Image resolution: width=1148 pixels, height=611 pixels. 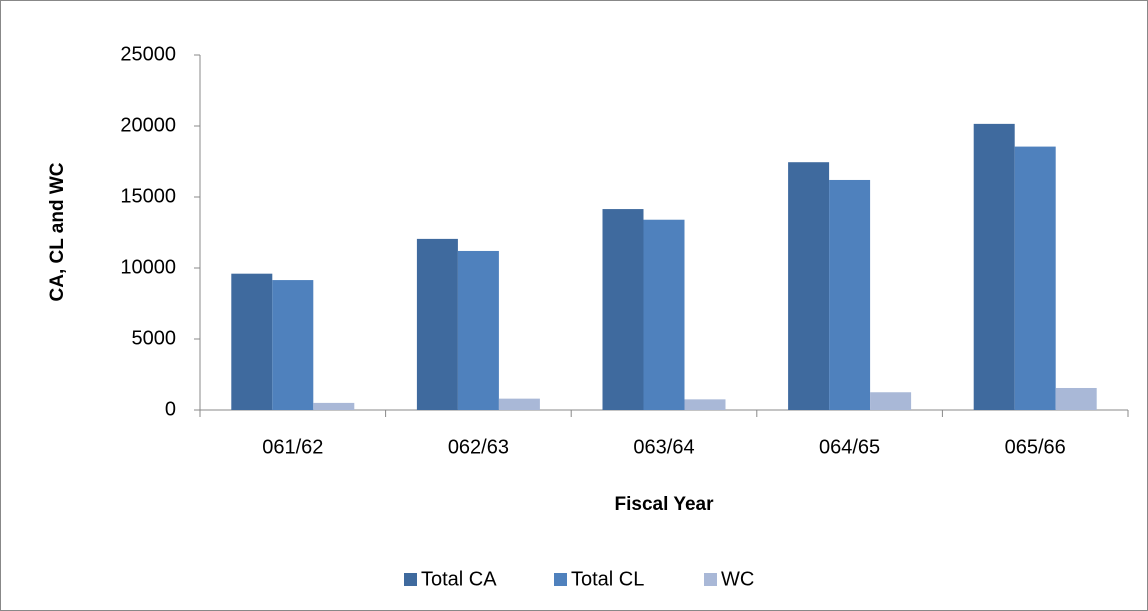 I want to click on y-tick-label: 5000, so click(x=154, y=338).